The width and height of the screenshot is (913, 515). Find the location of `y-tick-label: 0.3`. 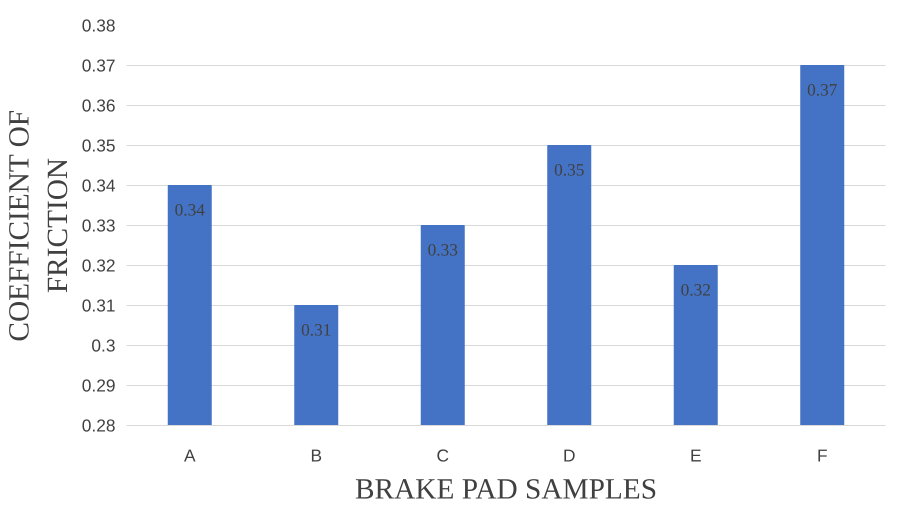

y-tick-label: 0.3 is located at coordinates (103, 346).